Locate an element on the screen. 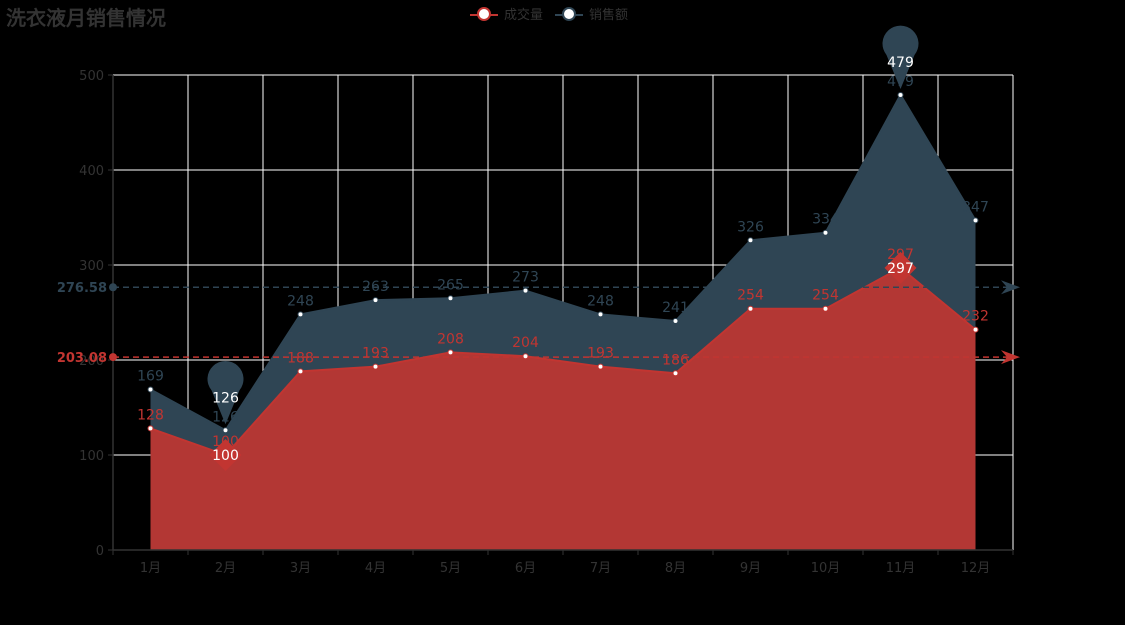 The width and height of the screenshot is (1125, 625). legend-item-trade: 成交量 is located at coordinates (506, 13).